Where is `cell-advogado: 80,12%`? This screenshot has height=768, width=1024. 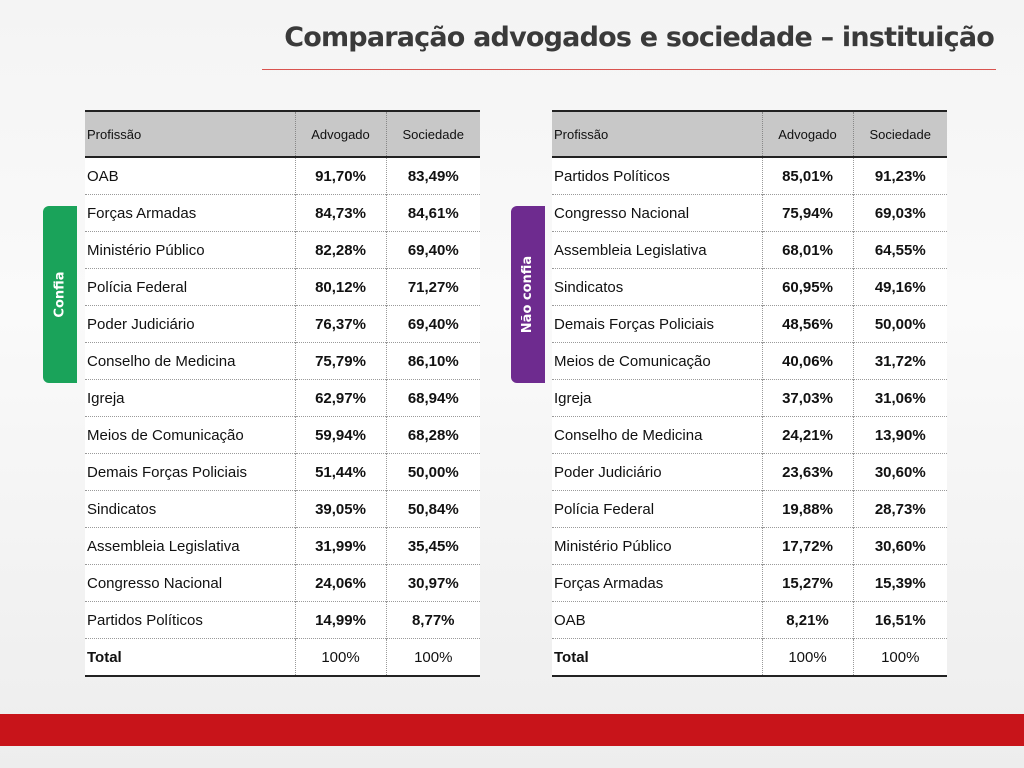 cell-advogado: 80,12% is located at coordinates (340, 287).